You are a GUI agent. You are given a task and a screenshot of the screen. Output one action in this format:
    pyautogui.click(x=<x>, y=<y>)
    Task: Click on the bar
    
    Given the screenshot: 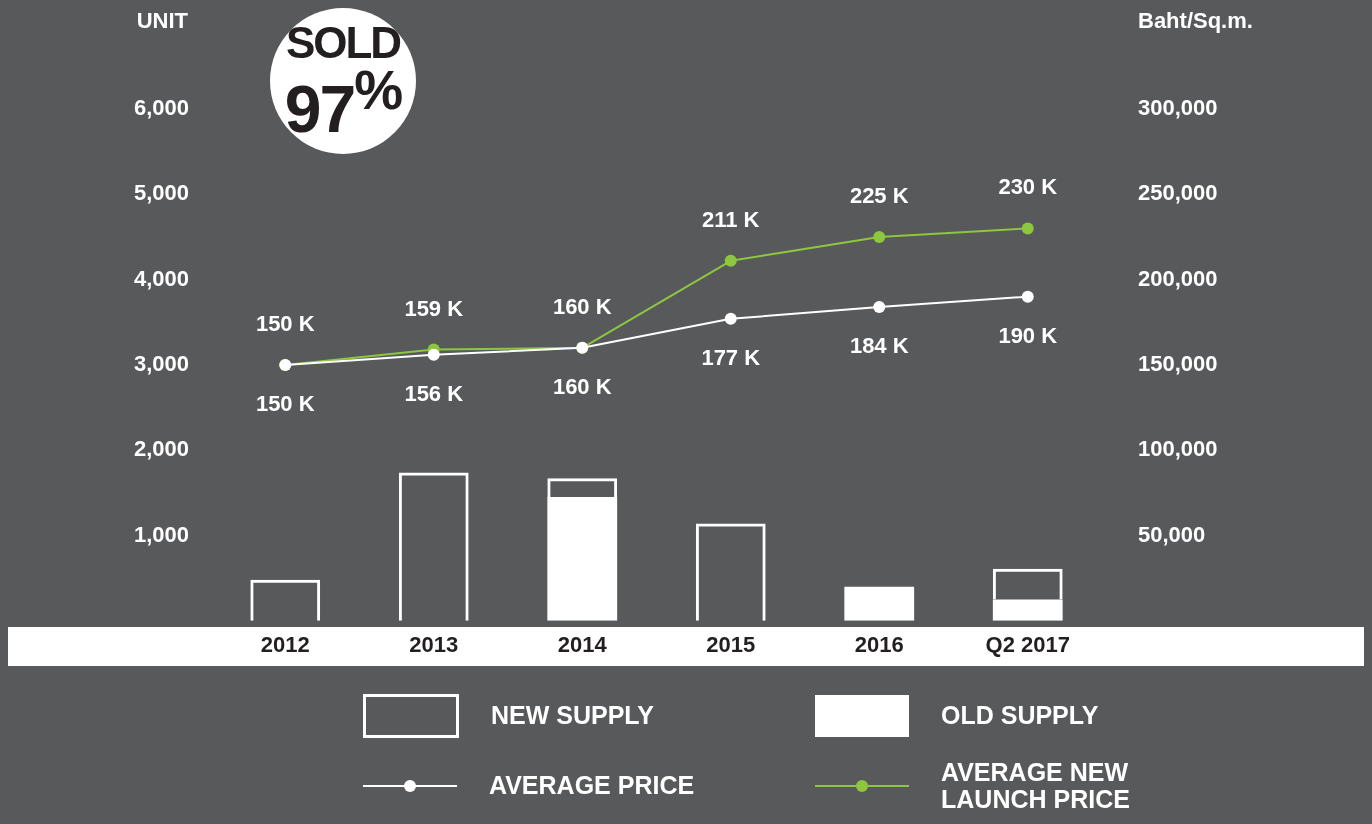 What is the action you would take?
    pyautogui.click(x=879, y=603)
    